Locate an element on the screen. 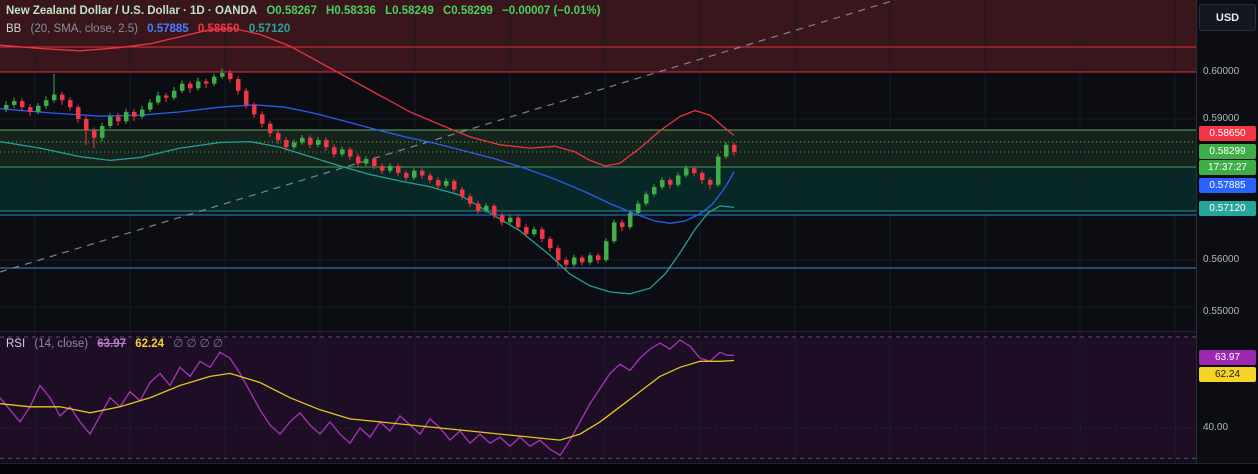  rsi-value: 63.97 is located at coordinates (112, 344).